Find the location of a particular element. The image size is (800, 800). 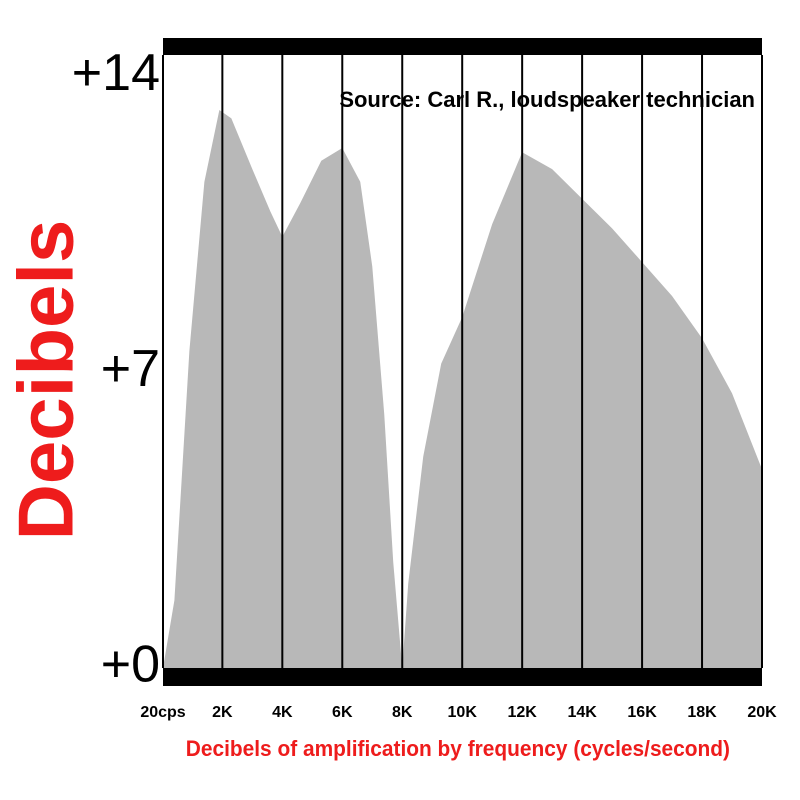

x-tick-label: 8K is located at coordinates (402, 712).